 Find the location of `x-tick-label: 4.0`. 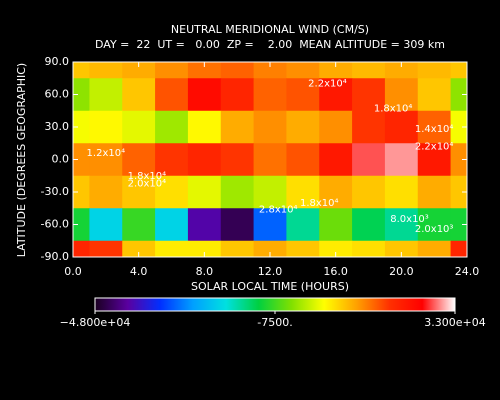

x-tick-label: 4.0 is located at coordinates (139, 271).